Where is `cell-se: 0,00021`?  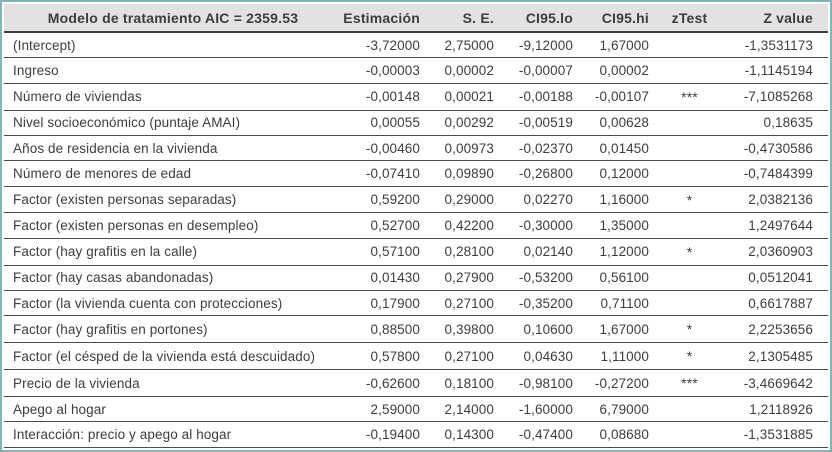
cell-se: 0,00021 is located at coordinates (469, 97).